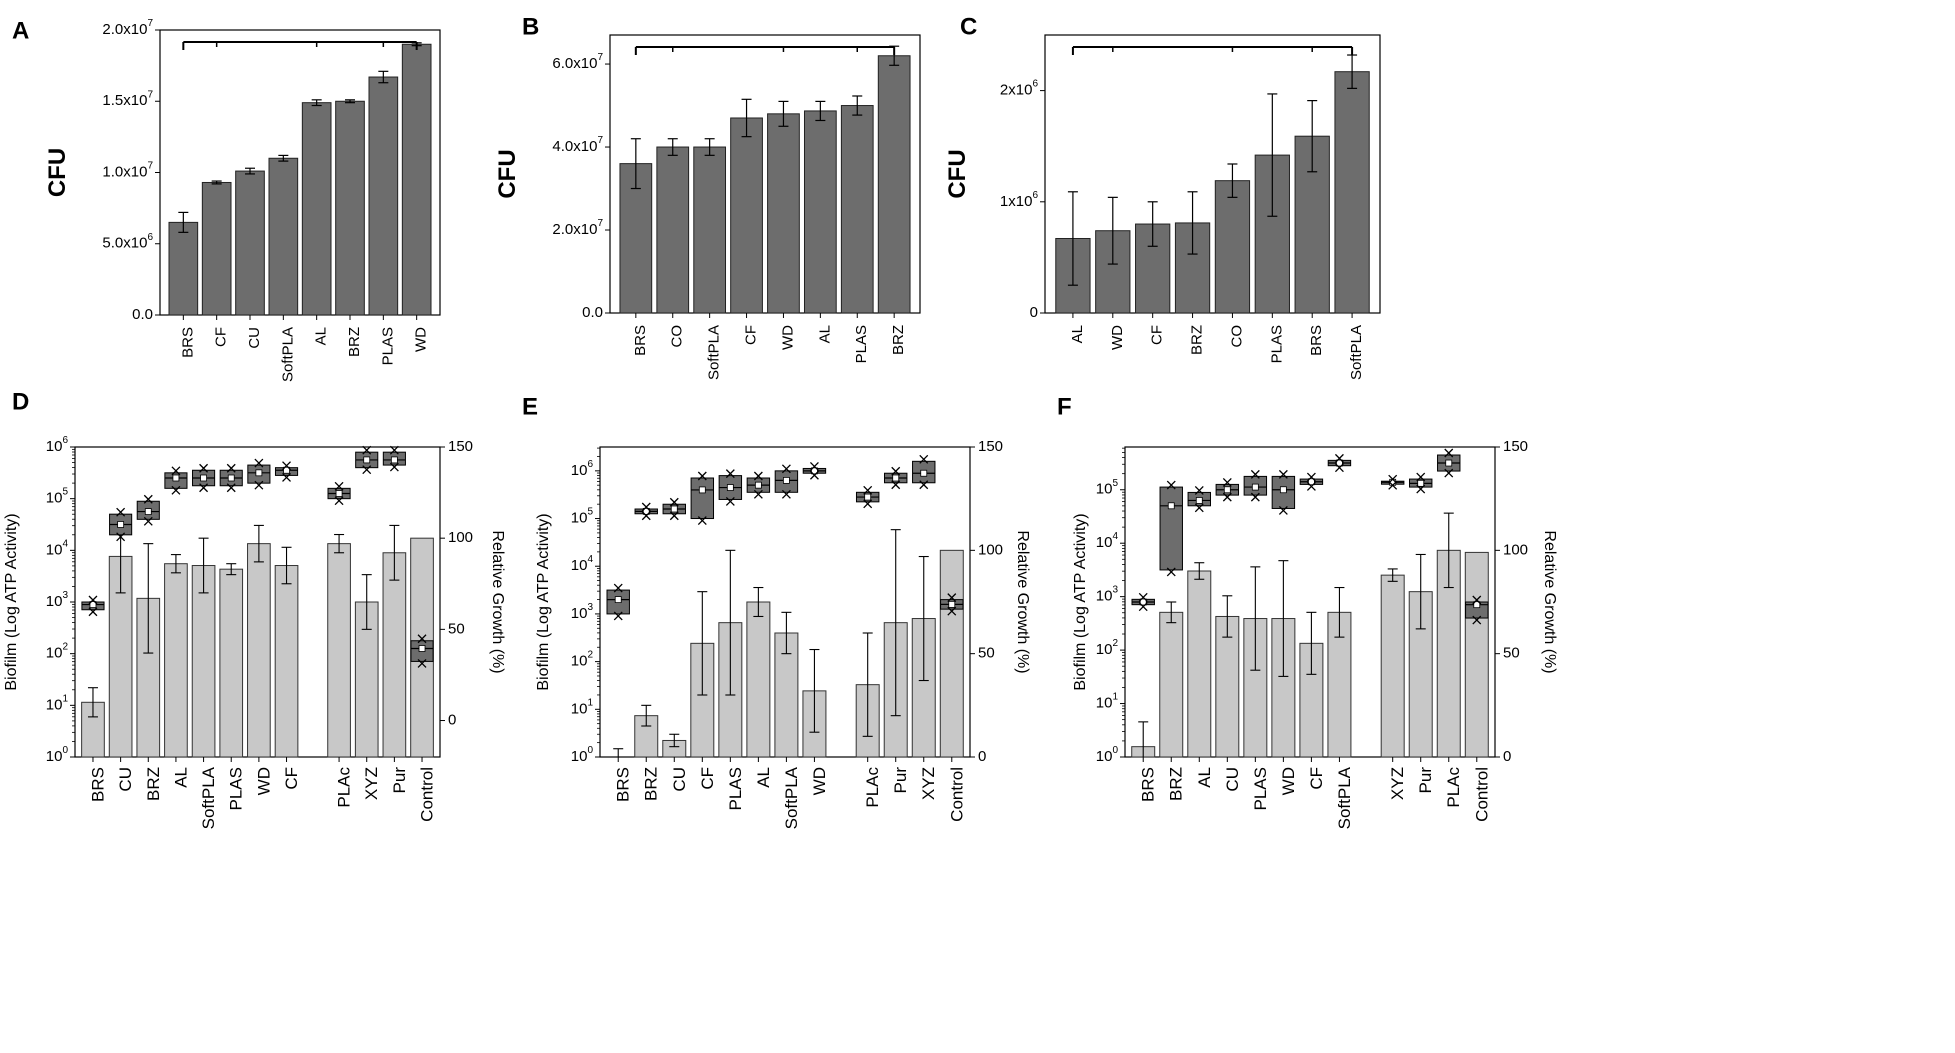  I want to click on panel-b-ytick-label: 0.0, so click(592, 312).